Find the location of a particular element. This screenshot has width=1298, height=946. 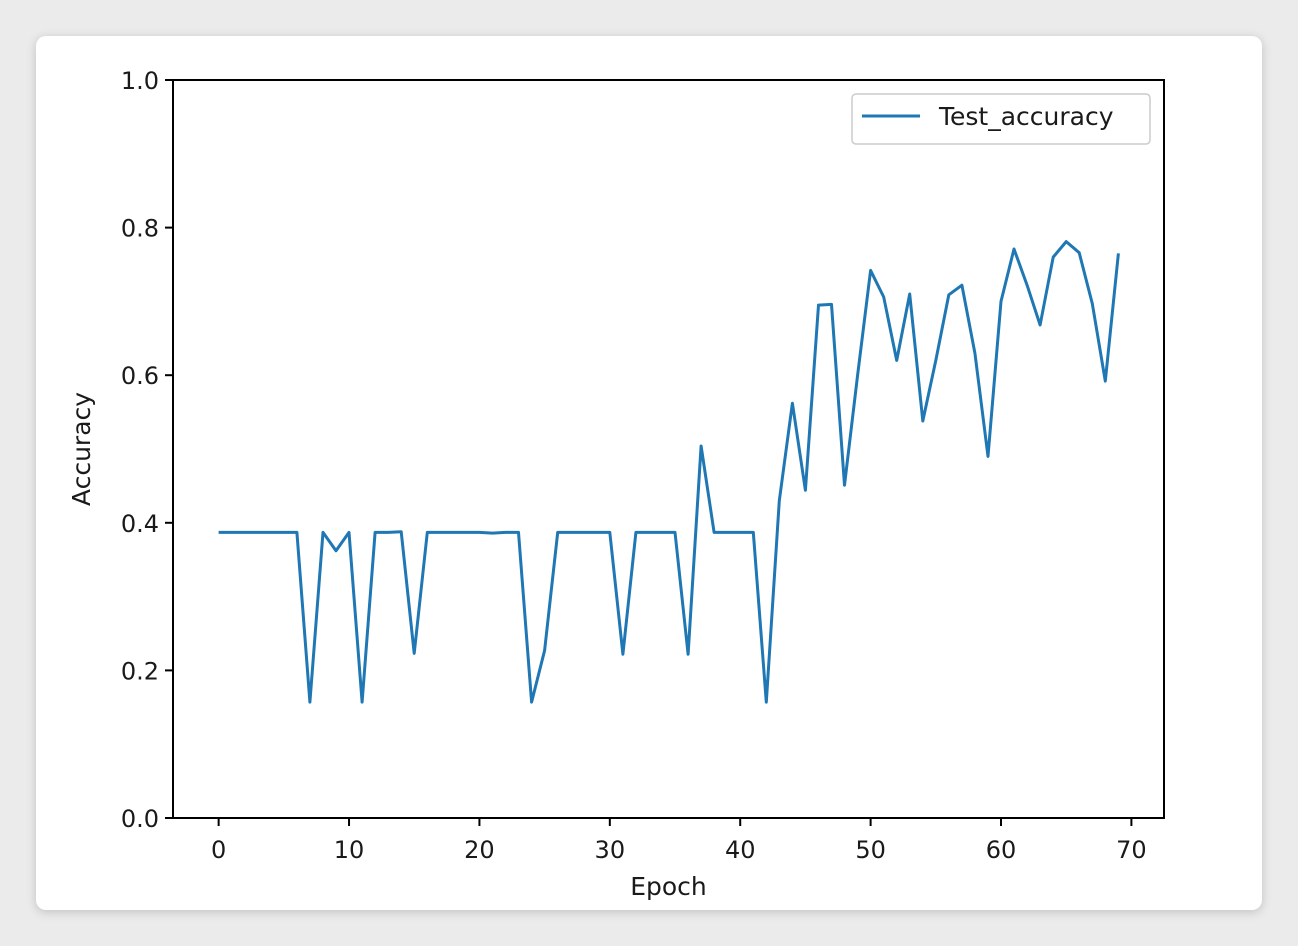

y-tick-label: 0.2 is located at coordinates (140, 671).